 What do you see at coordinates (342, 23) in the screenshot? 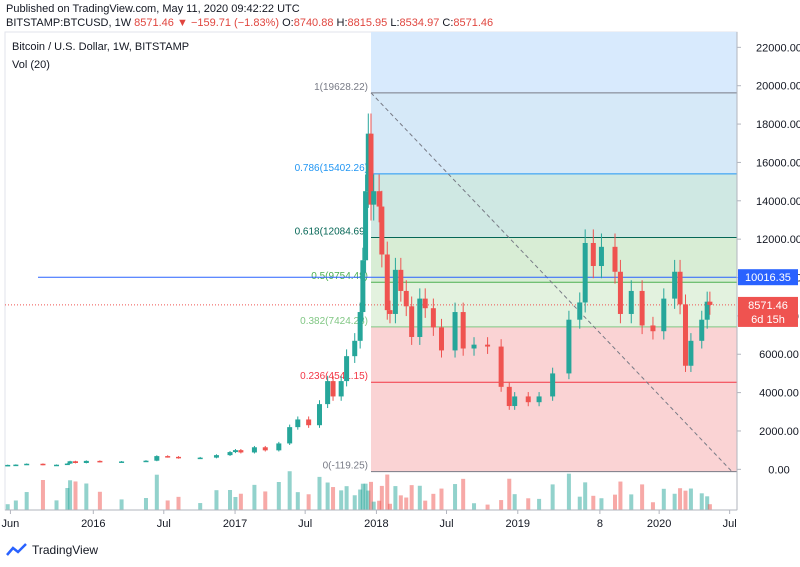
I see `high-label: H:` at bounding box center [342, 23].